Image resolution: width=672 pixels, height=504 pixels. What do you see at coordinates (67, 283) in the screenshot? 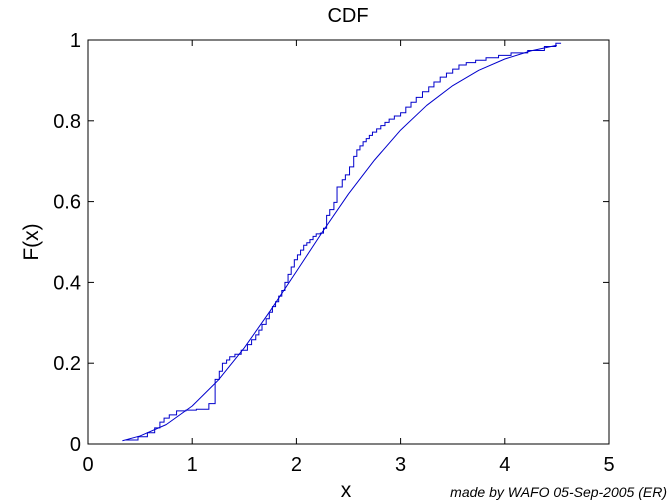
I see `y-tick-label: 0.4` at bounding box center [67, 283].